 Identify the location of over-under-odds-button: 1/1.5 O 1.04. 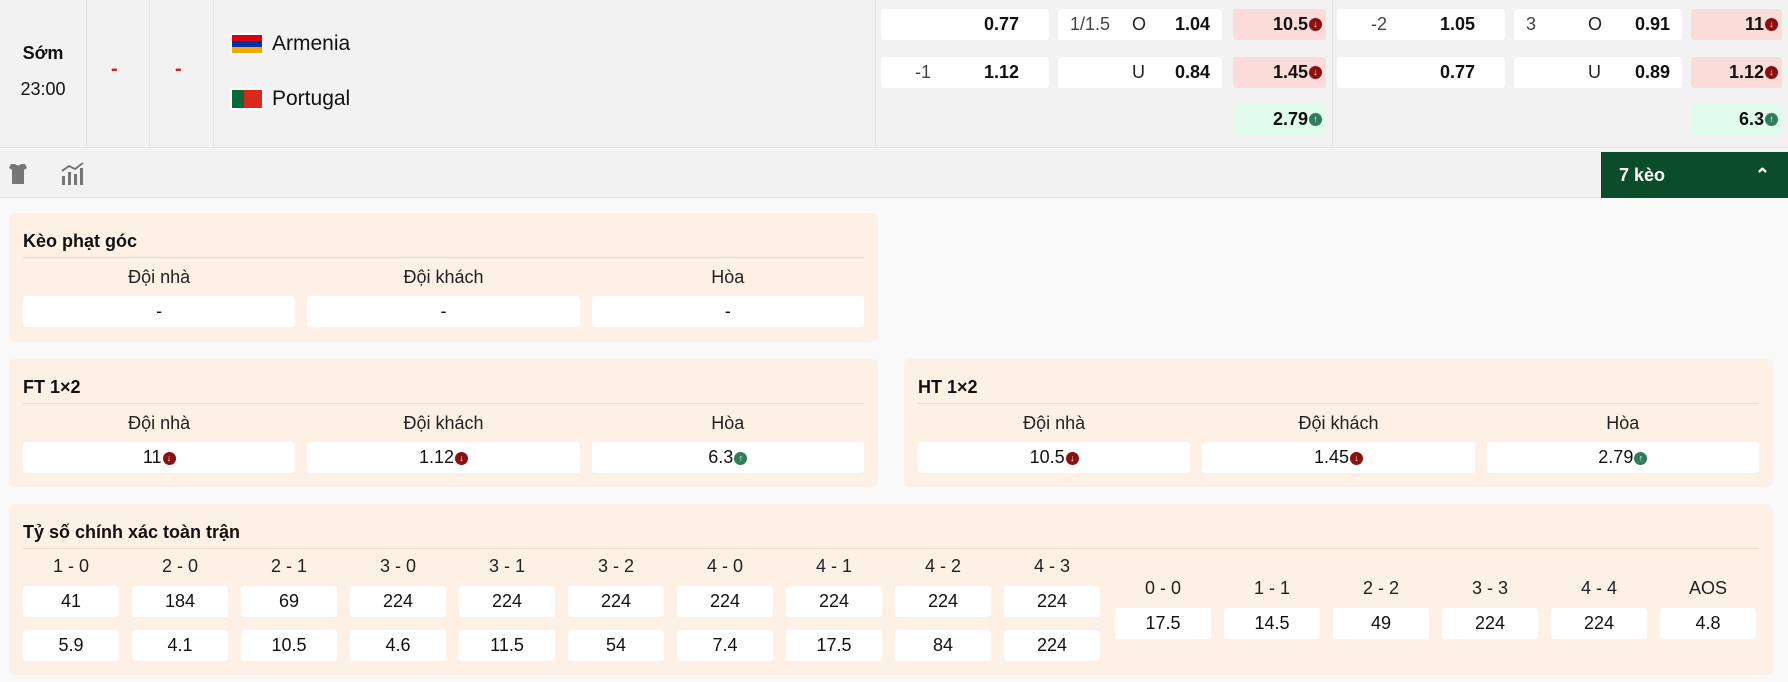
(1140, 24).